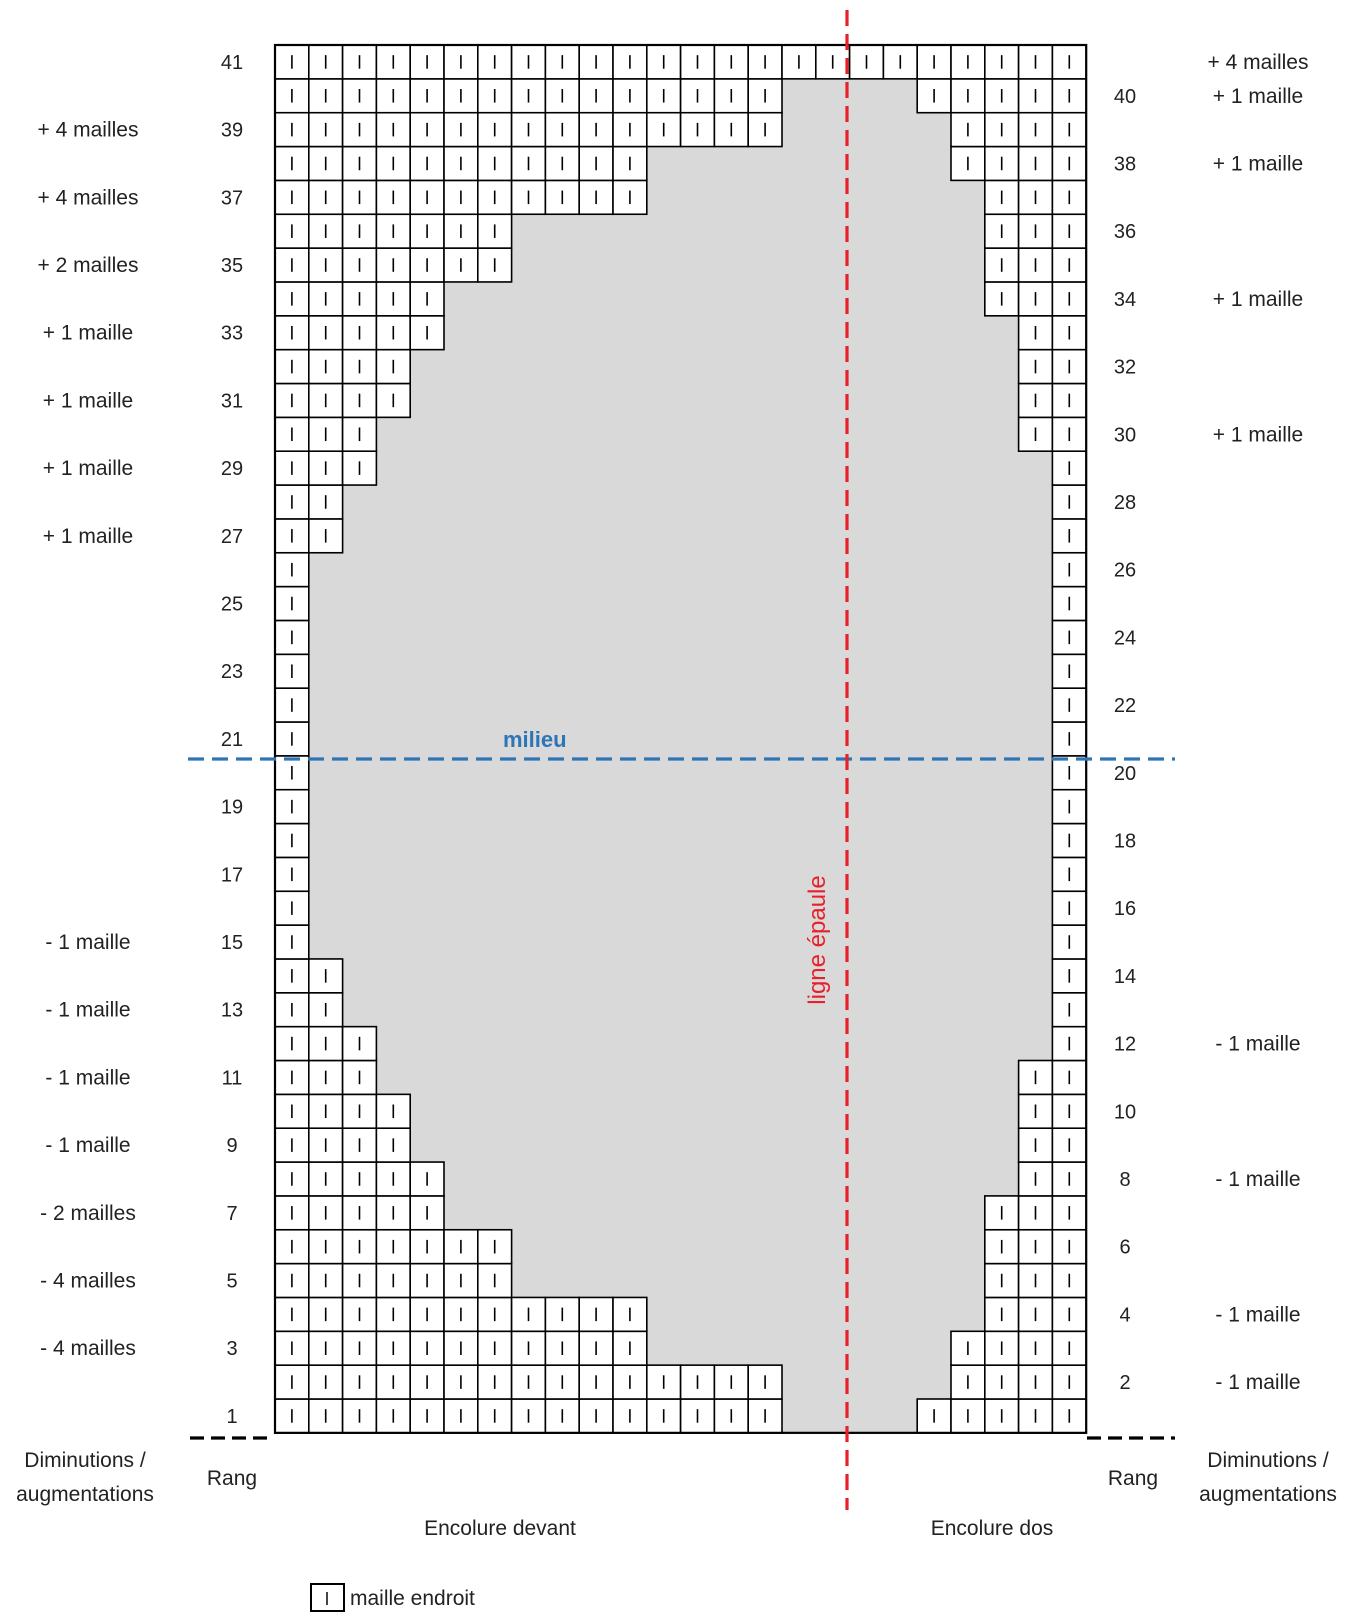 The image size is (1362, 1613). Describe the element at coordinates (1268, 1460) in the screenshot. I see `dim-aug-heading-right-line1: Diminutions /` at that location.